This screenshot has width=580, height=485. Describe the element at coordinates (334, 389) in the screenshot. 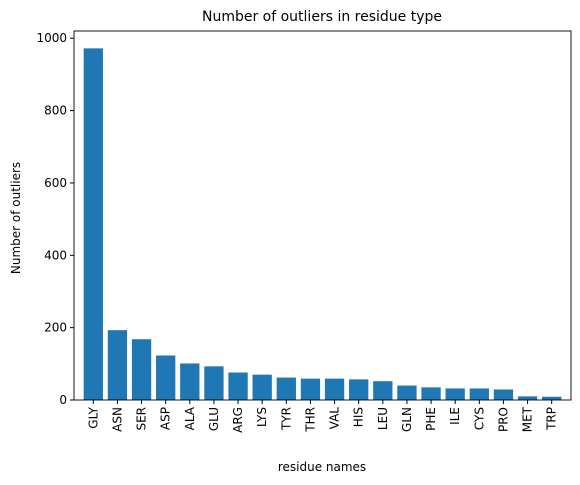

I see `bar-val` at that location.